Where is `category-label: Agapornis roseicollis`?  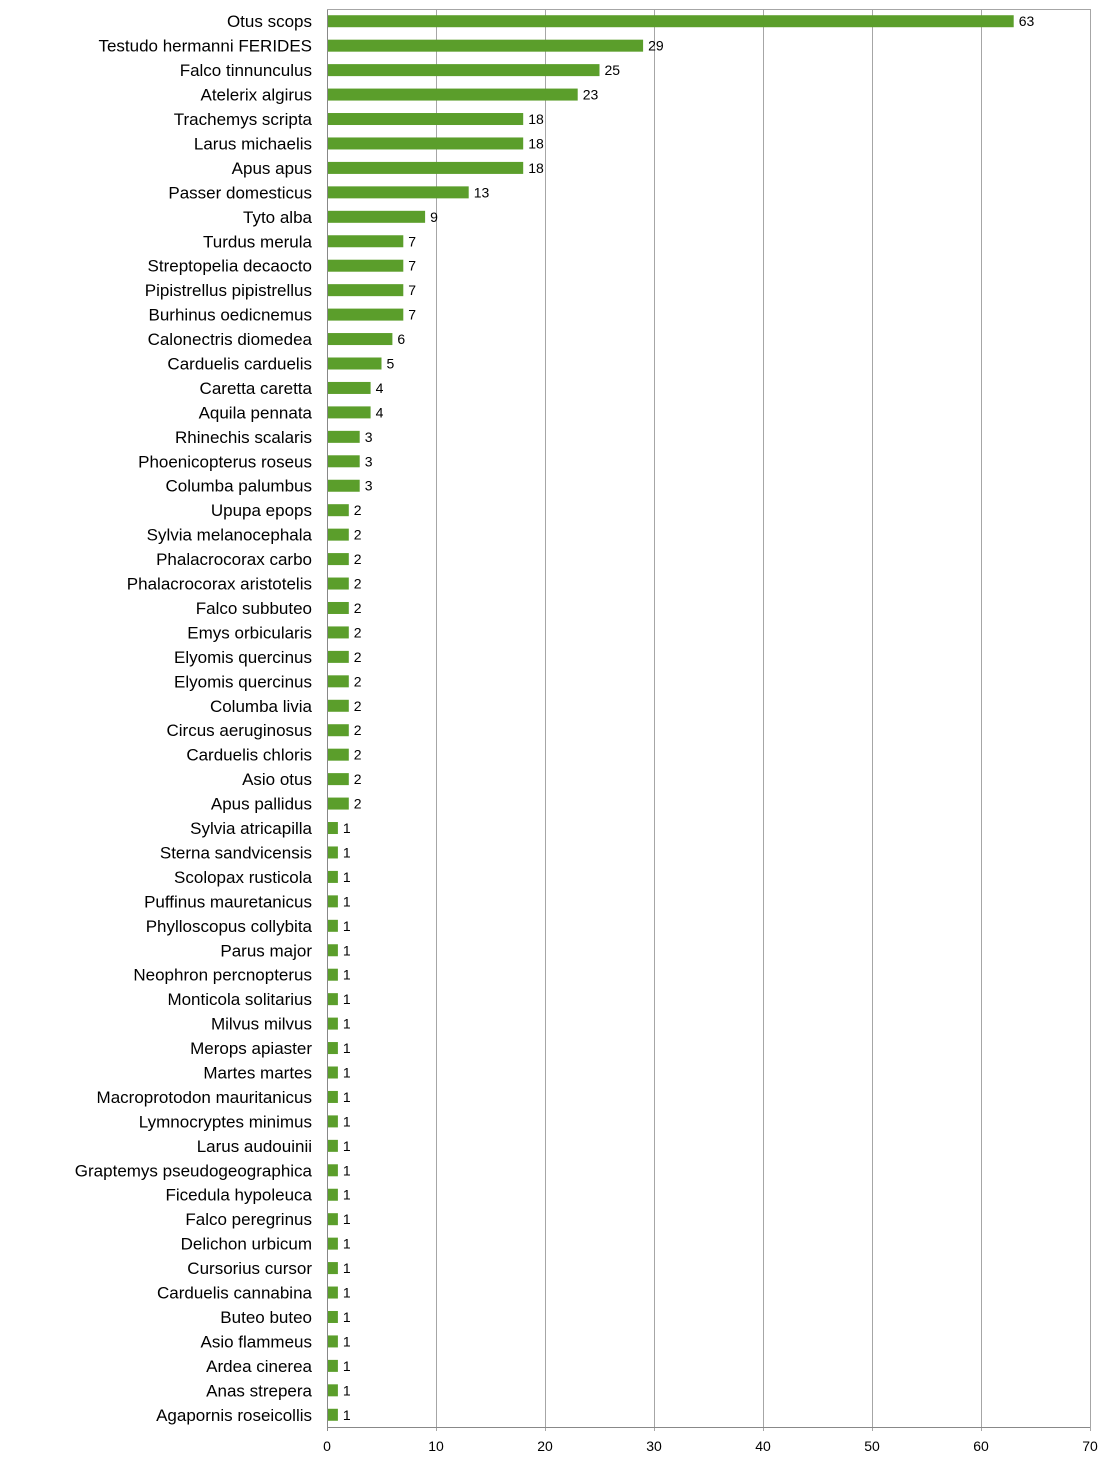
category-label: Agapornis roseicollis is located at coordinates (234, 1415).